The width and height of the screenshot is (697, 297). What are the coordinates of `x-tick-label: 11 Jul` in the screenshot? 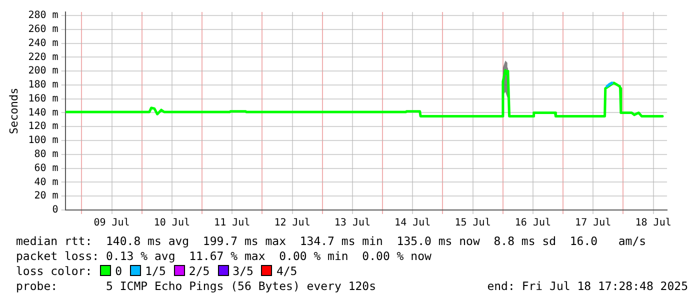 It's located at (232, 223).